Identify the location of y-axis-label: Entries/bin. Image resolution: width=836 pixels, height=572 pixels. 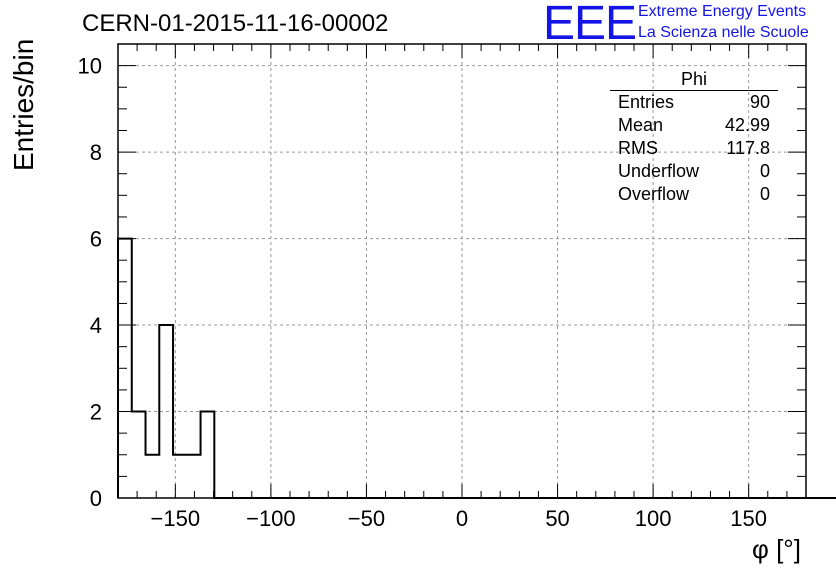
(23, 104).